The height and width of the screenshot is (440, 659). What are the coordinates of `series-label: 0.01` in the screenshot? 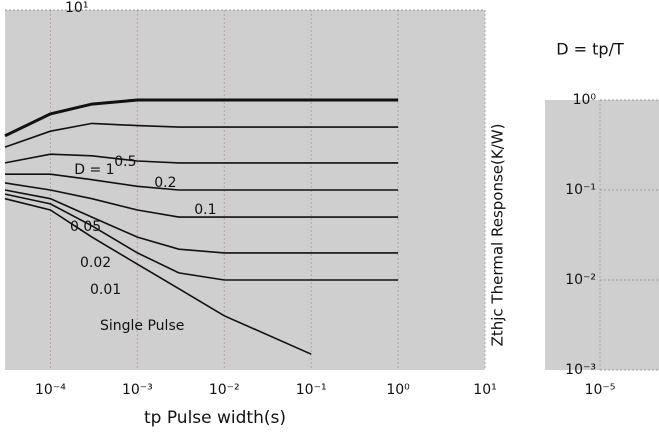 It's located at (105, 290).